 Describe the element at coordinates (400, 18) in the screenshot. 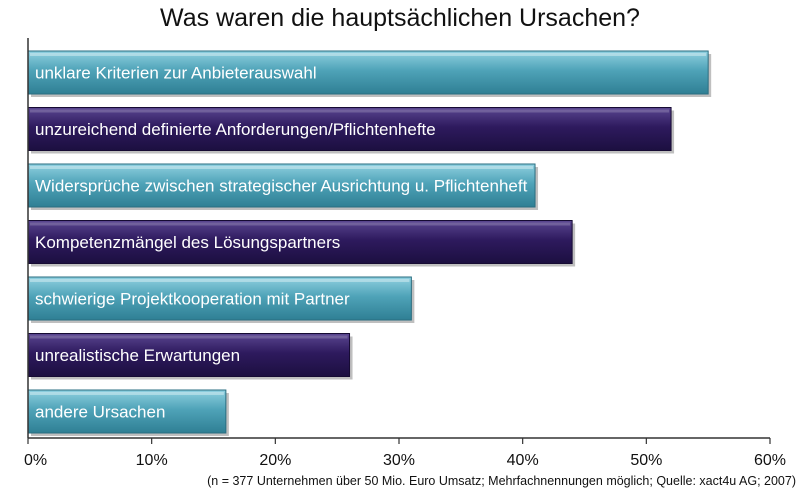

I see `chart-title: Was waren die hauptsächlichen Ursachen?` at that location.